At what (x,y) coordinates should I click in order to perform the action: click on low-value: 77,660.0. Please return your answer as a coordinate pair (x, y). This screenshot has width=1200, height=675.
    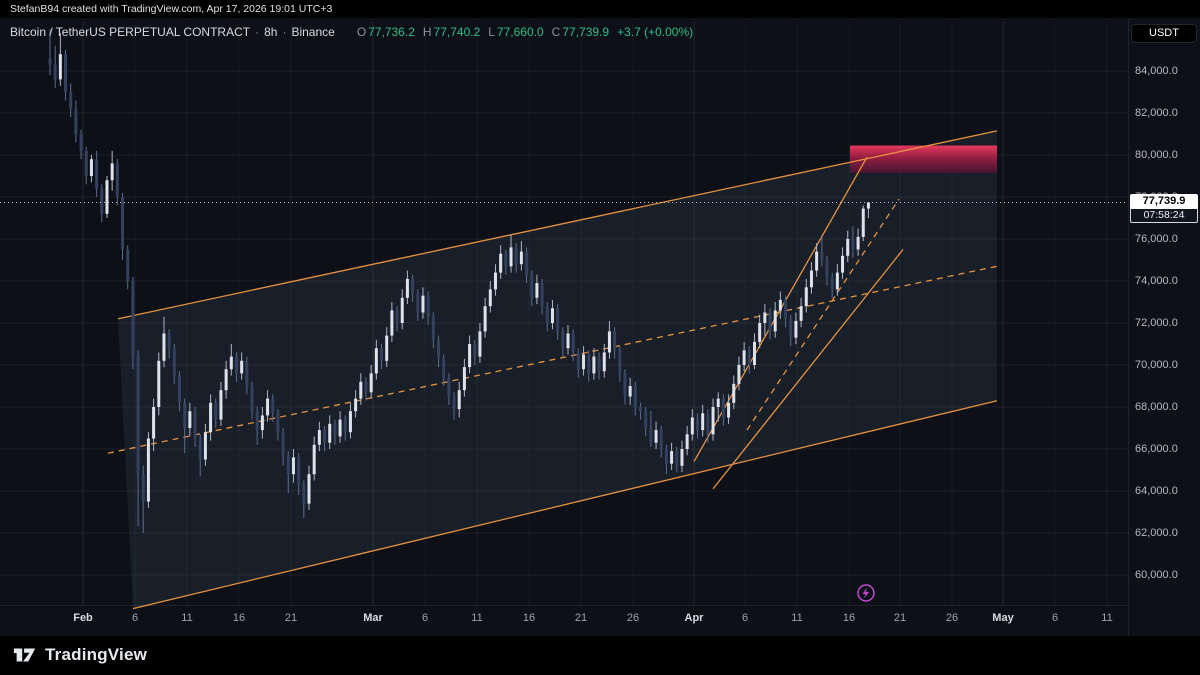
    Looking at the image, I should click on (520, 32).